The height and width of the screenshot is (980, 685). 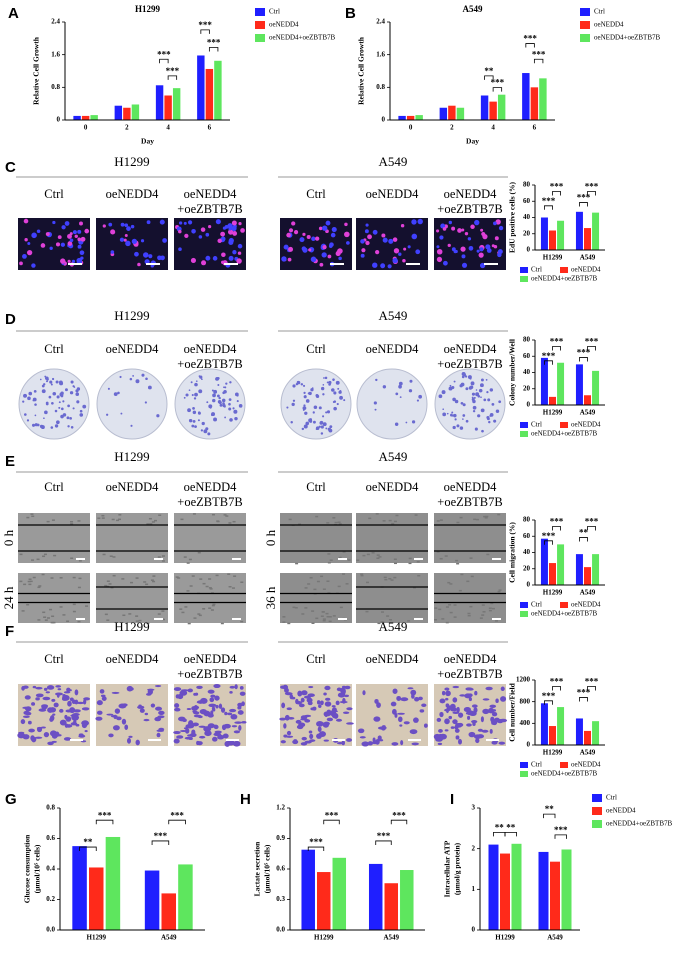 What do you see at coordinates (527, 233) in the screenshot?
I see `y-tick-label: 20` at bounding box center [527, 233].